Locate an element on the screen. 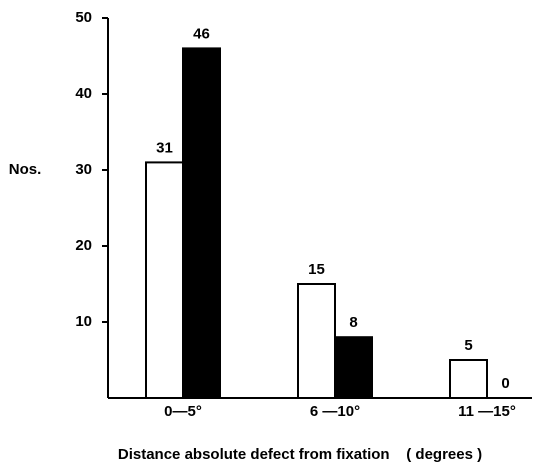 This screenshot has width=548, height=472. y-tick-label: 30 is located at coordinates (83, 169).